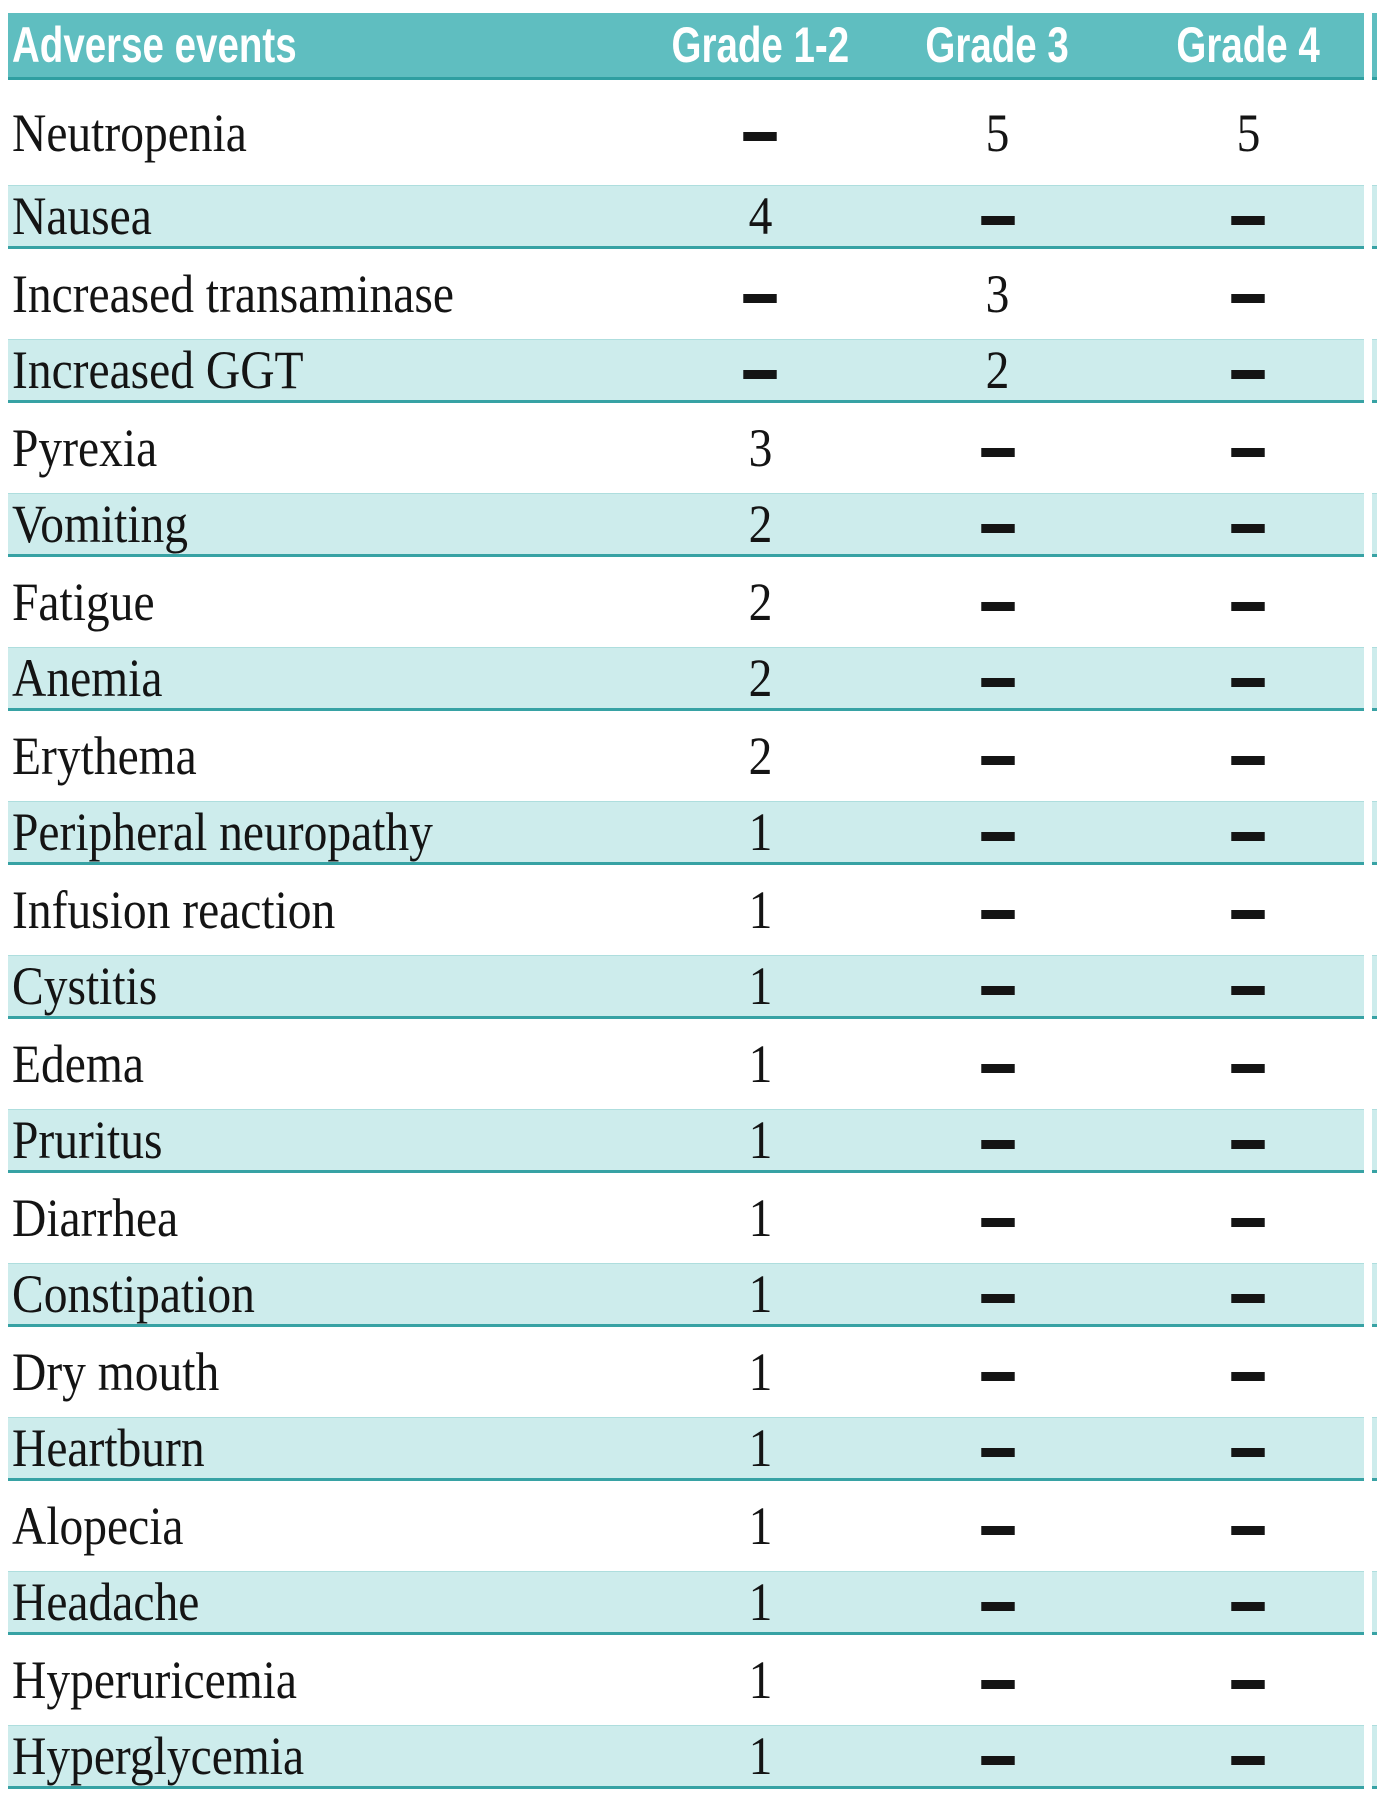 This screenshot has height=1800, width=1377. I want to click on event-name-text: Cystitis, so click(85, 986).